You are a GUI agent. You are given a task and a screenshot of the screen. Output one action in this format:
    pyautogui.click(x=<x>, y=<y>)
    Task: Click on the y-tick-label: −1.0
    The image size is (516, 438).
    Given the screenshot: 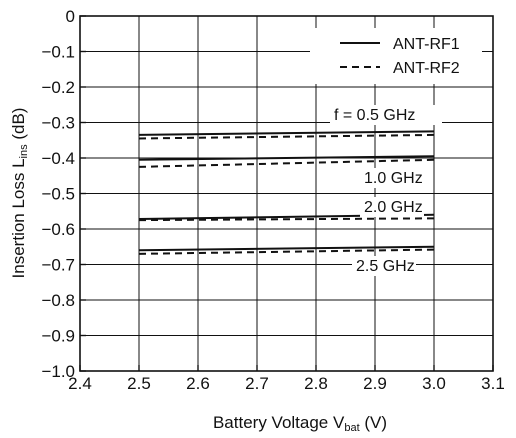 What is the action you would take?
    pyautogui.click(x=58, y=371)
    